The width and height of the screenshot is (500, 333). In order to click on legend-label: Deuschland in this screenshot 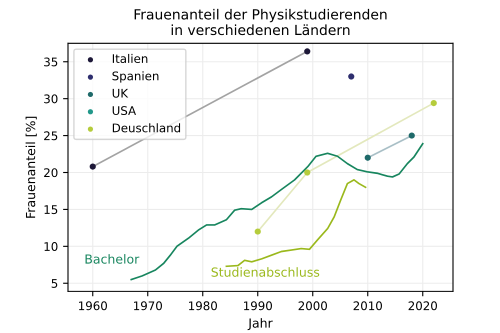, I will do `click(146, 127)`.